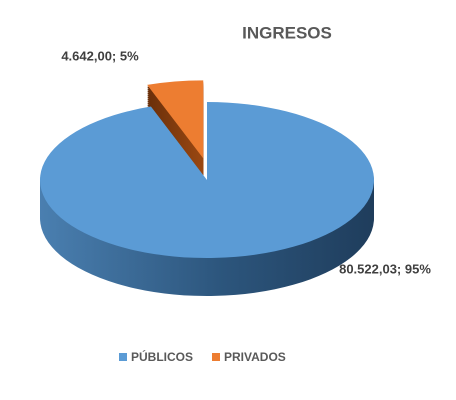 This screenshot has width=456, height=400. What do you see at coordinates (255, 357) in the screenshot?
I see `legend-label: PRIVADOS` at bounding box center [255, 357].